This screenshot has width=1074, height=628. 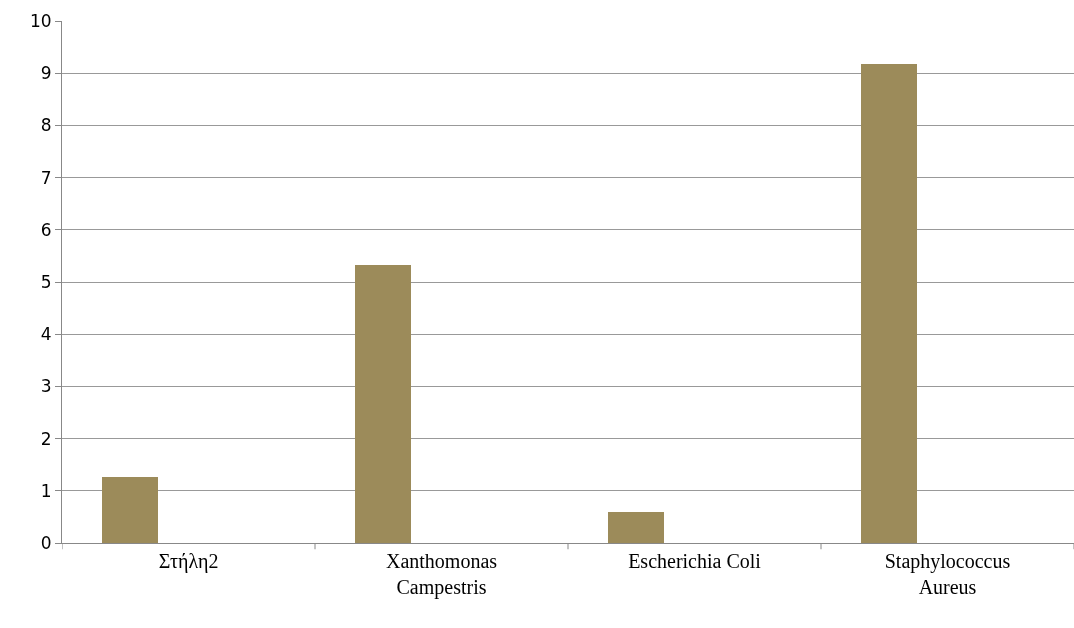 What do you see at coordinates (46, 386) in the screenshot?
I see `y-tick-label: 3` at bounding box center [46, 386].